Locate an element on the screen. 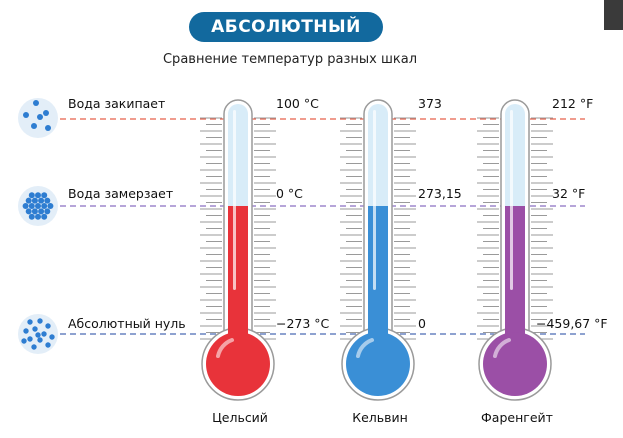 This screenshot has height=438, width=623. celsius-freezing: 0 °C is located at coordinates (289, 193).